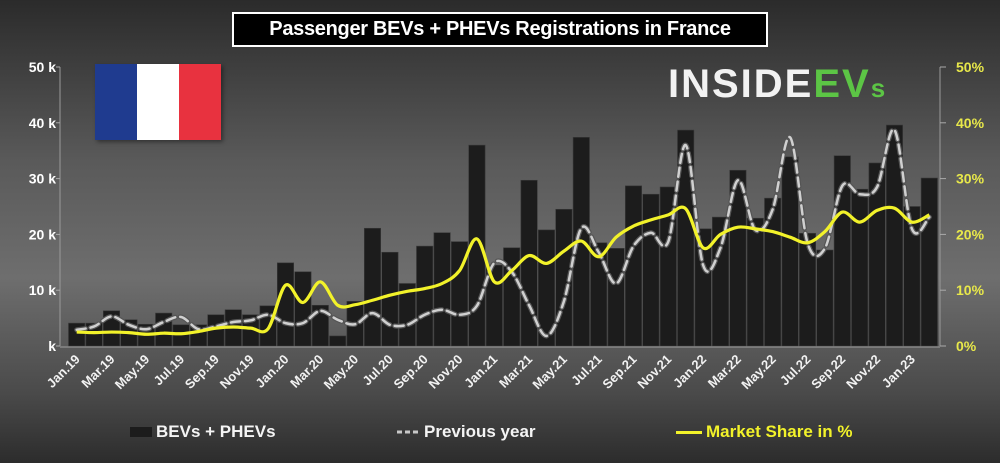 Image resolution: width=1000 pixels, height=463 pixels. I want to click on logo-accent: EV, so click(842, 84).